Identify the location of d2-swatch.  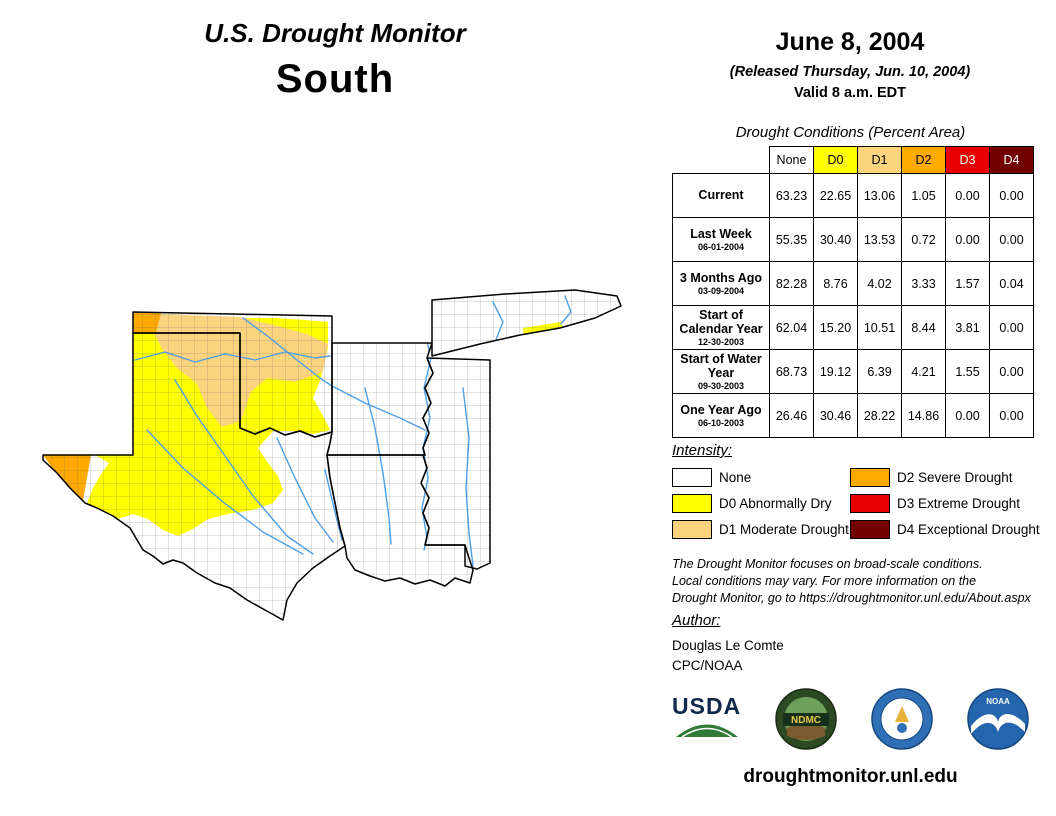
(870, 477).